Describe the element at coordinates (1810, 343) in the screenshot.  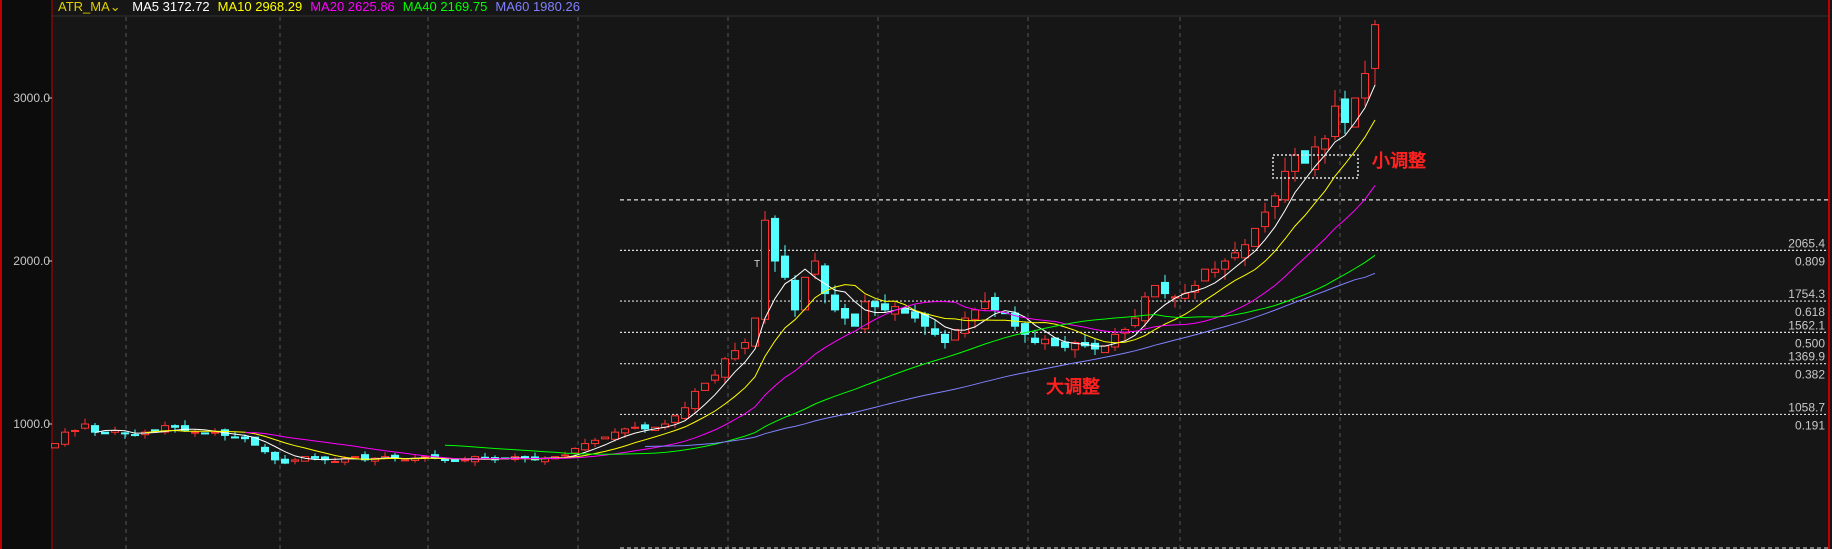
I see `fib-ratio-label: 0.500` at that location.